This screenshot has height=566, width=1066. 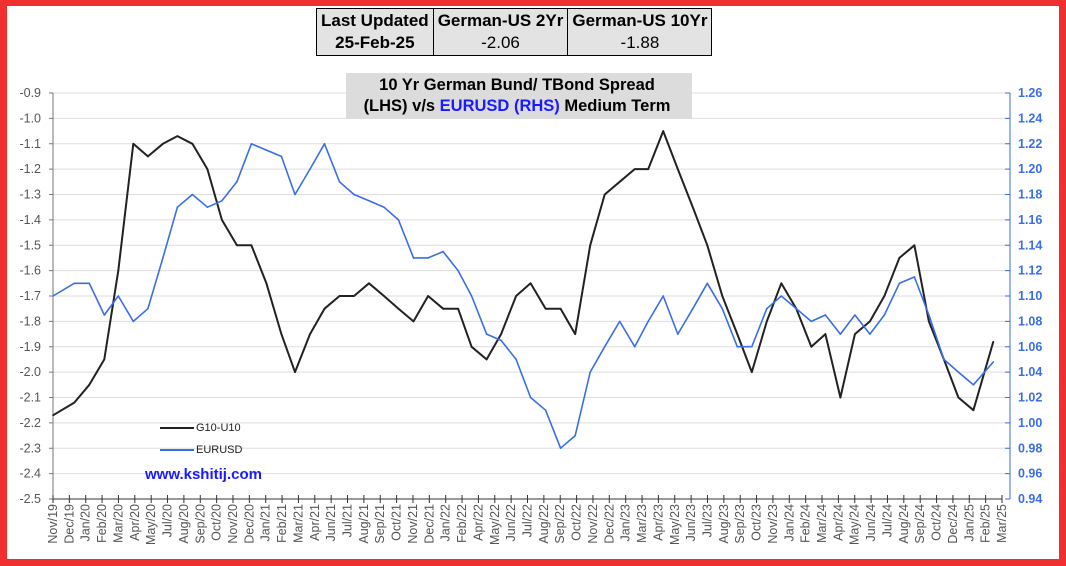 What do you see at coordinates (1030, 398) in the screenshot?
I see `y-right-tick-label: 1.02` at bounding box center [1030, 398].